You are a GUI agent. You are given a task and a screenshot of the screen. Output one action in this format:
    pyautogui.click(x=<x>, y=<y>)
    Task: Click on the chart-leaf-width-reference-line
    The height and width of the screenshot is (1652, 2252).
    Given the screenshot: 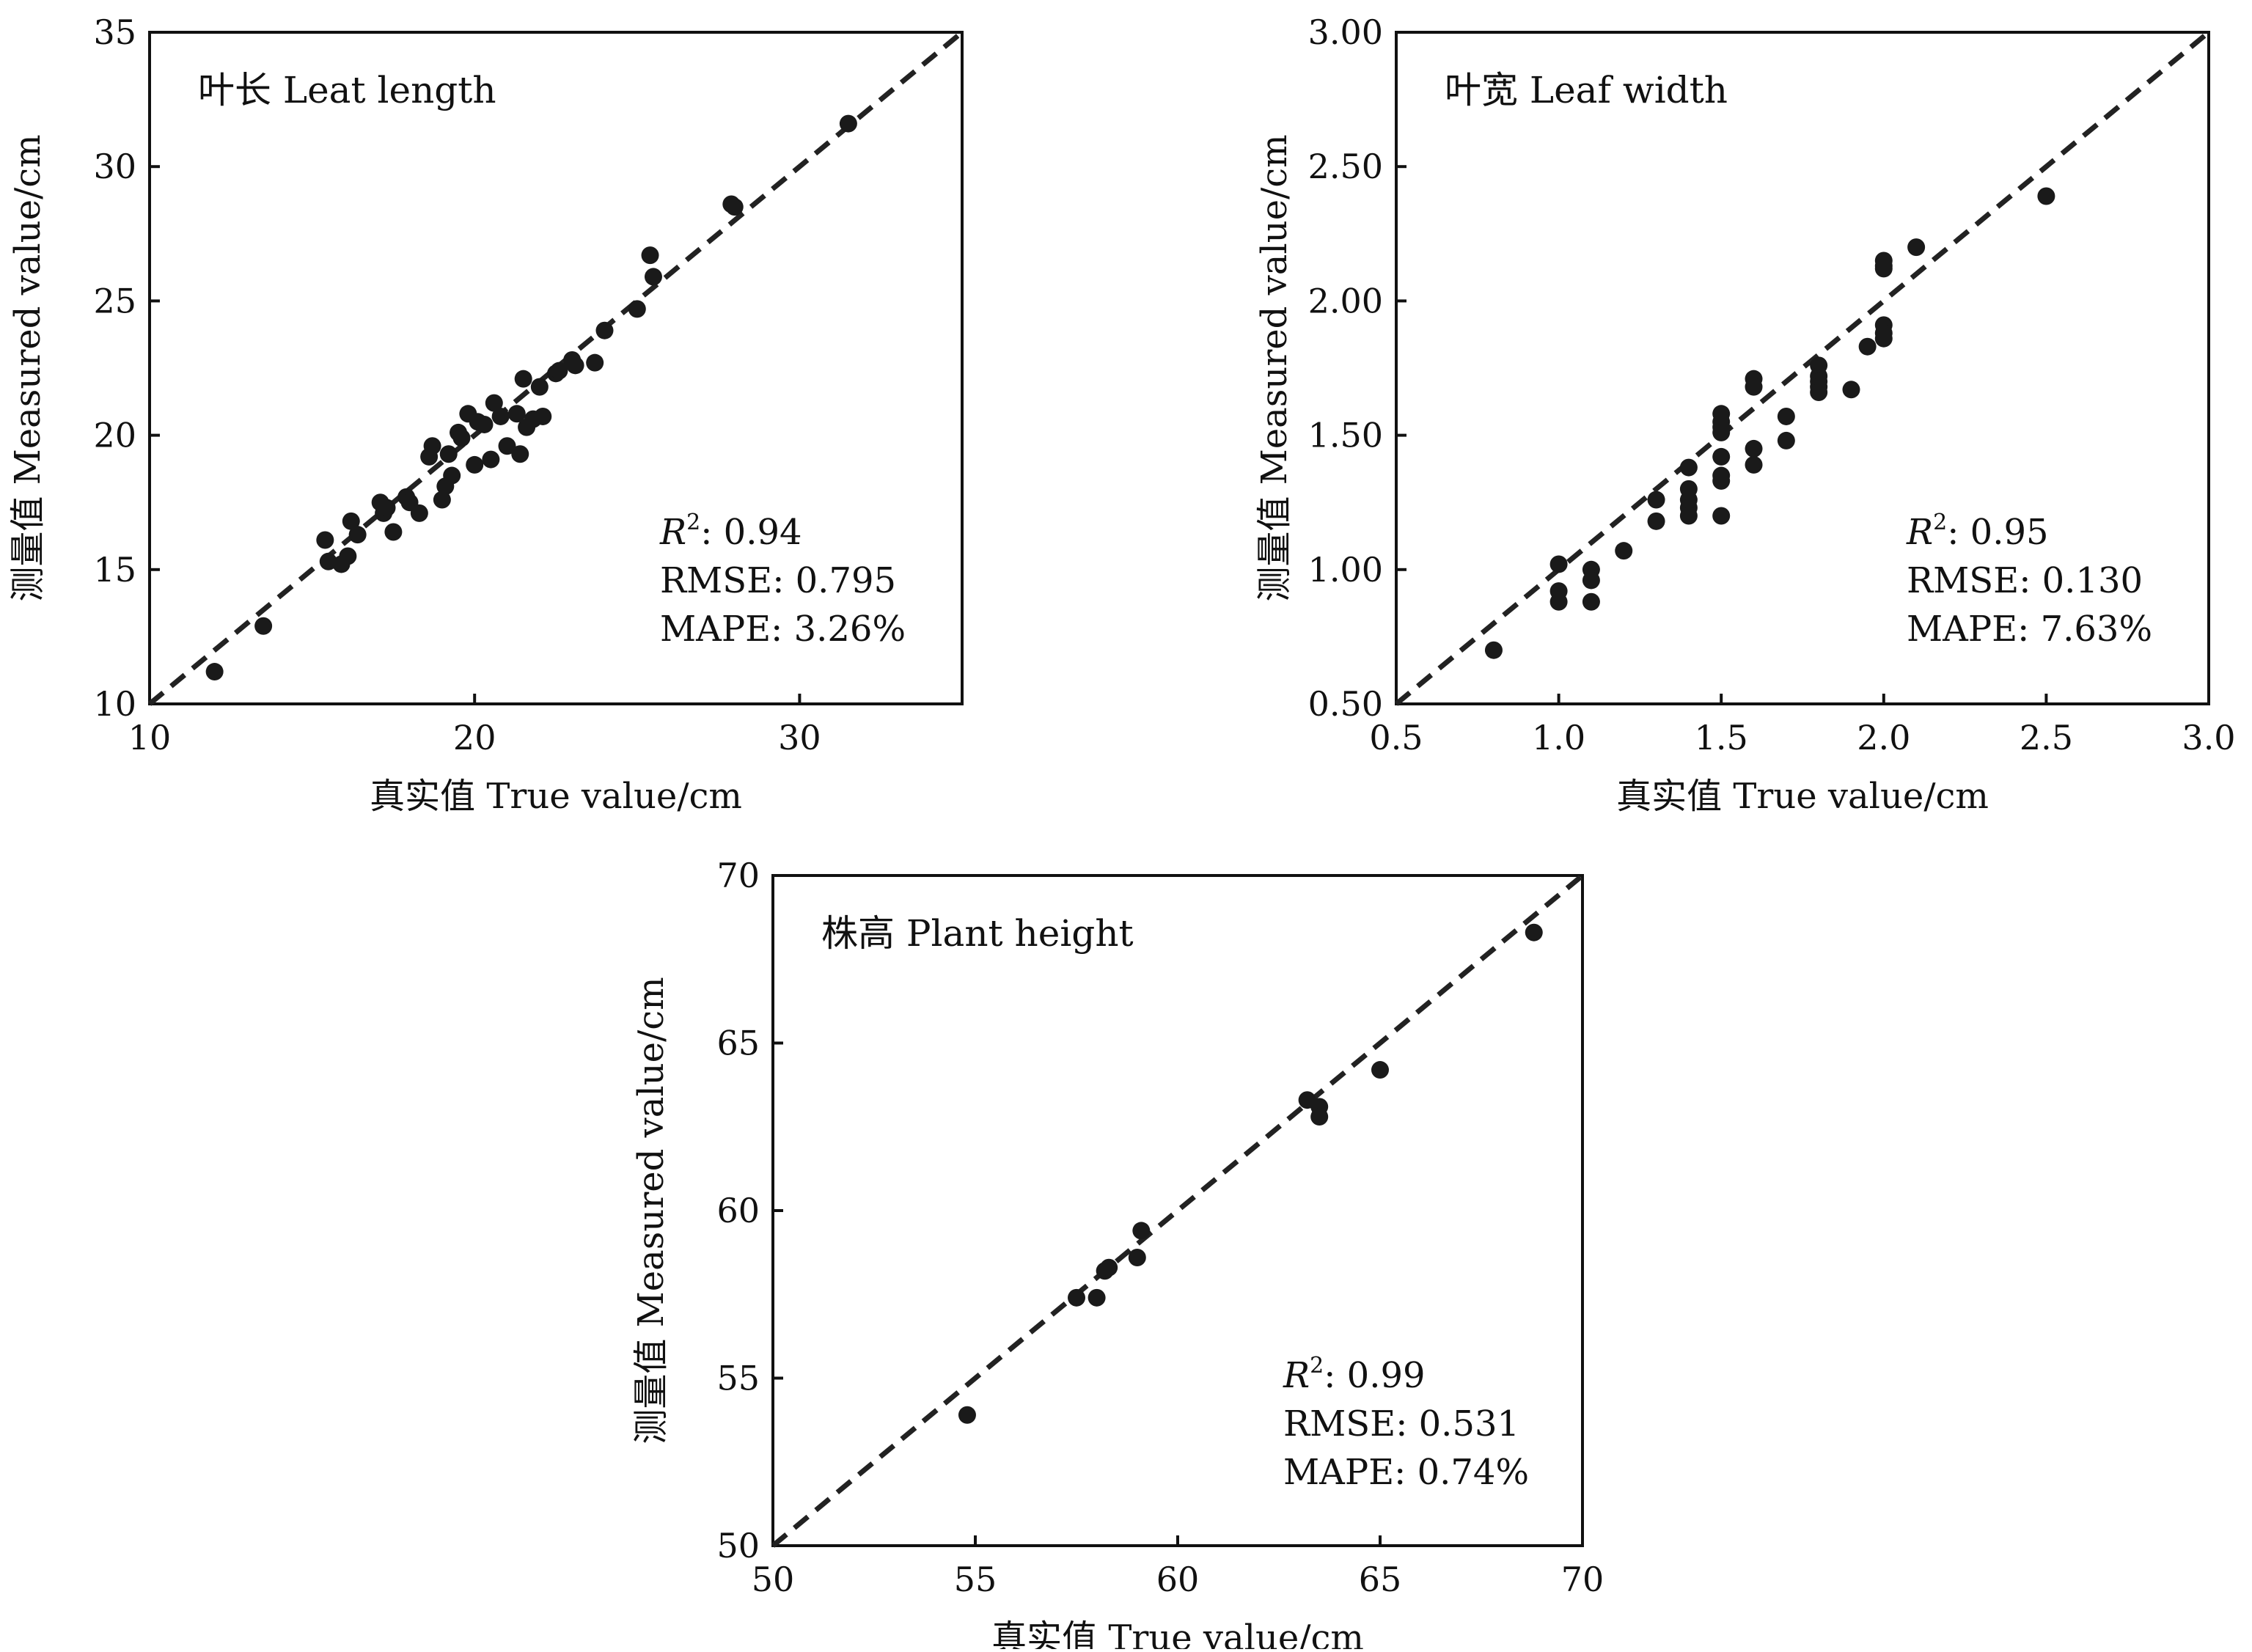 What is the action you would take?
    pyautogui.click(x=1802, y=368)
    